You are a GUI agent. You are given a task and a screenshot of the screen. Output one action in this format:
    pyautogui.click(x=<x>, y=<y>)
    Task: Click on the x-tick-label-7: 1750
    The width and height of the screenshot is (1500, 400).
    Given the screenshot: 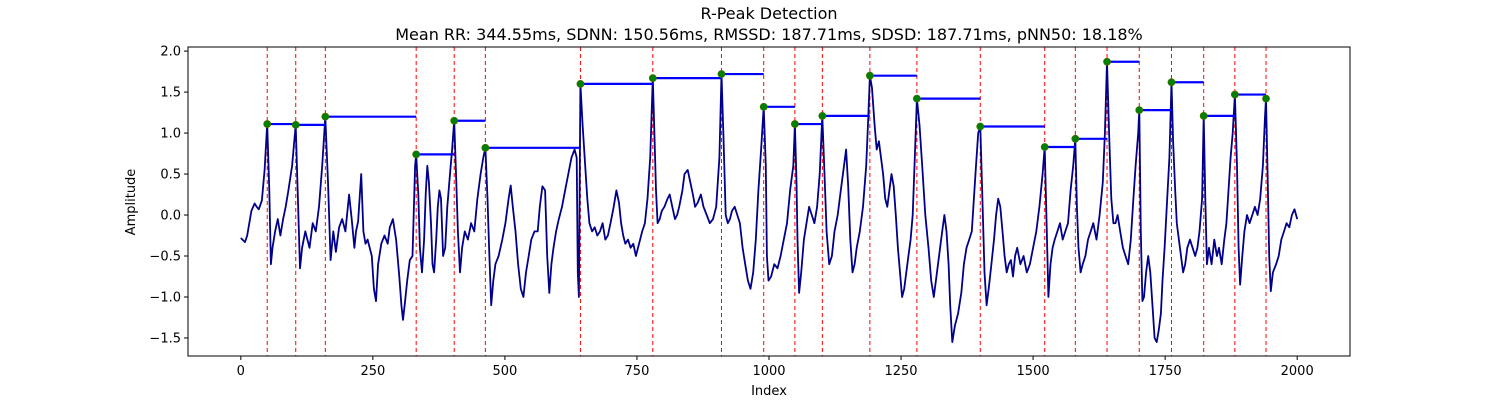 What is the action you would take?
    pyautogui.click(x=1165, y=371)
    